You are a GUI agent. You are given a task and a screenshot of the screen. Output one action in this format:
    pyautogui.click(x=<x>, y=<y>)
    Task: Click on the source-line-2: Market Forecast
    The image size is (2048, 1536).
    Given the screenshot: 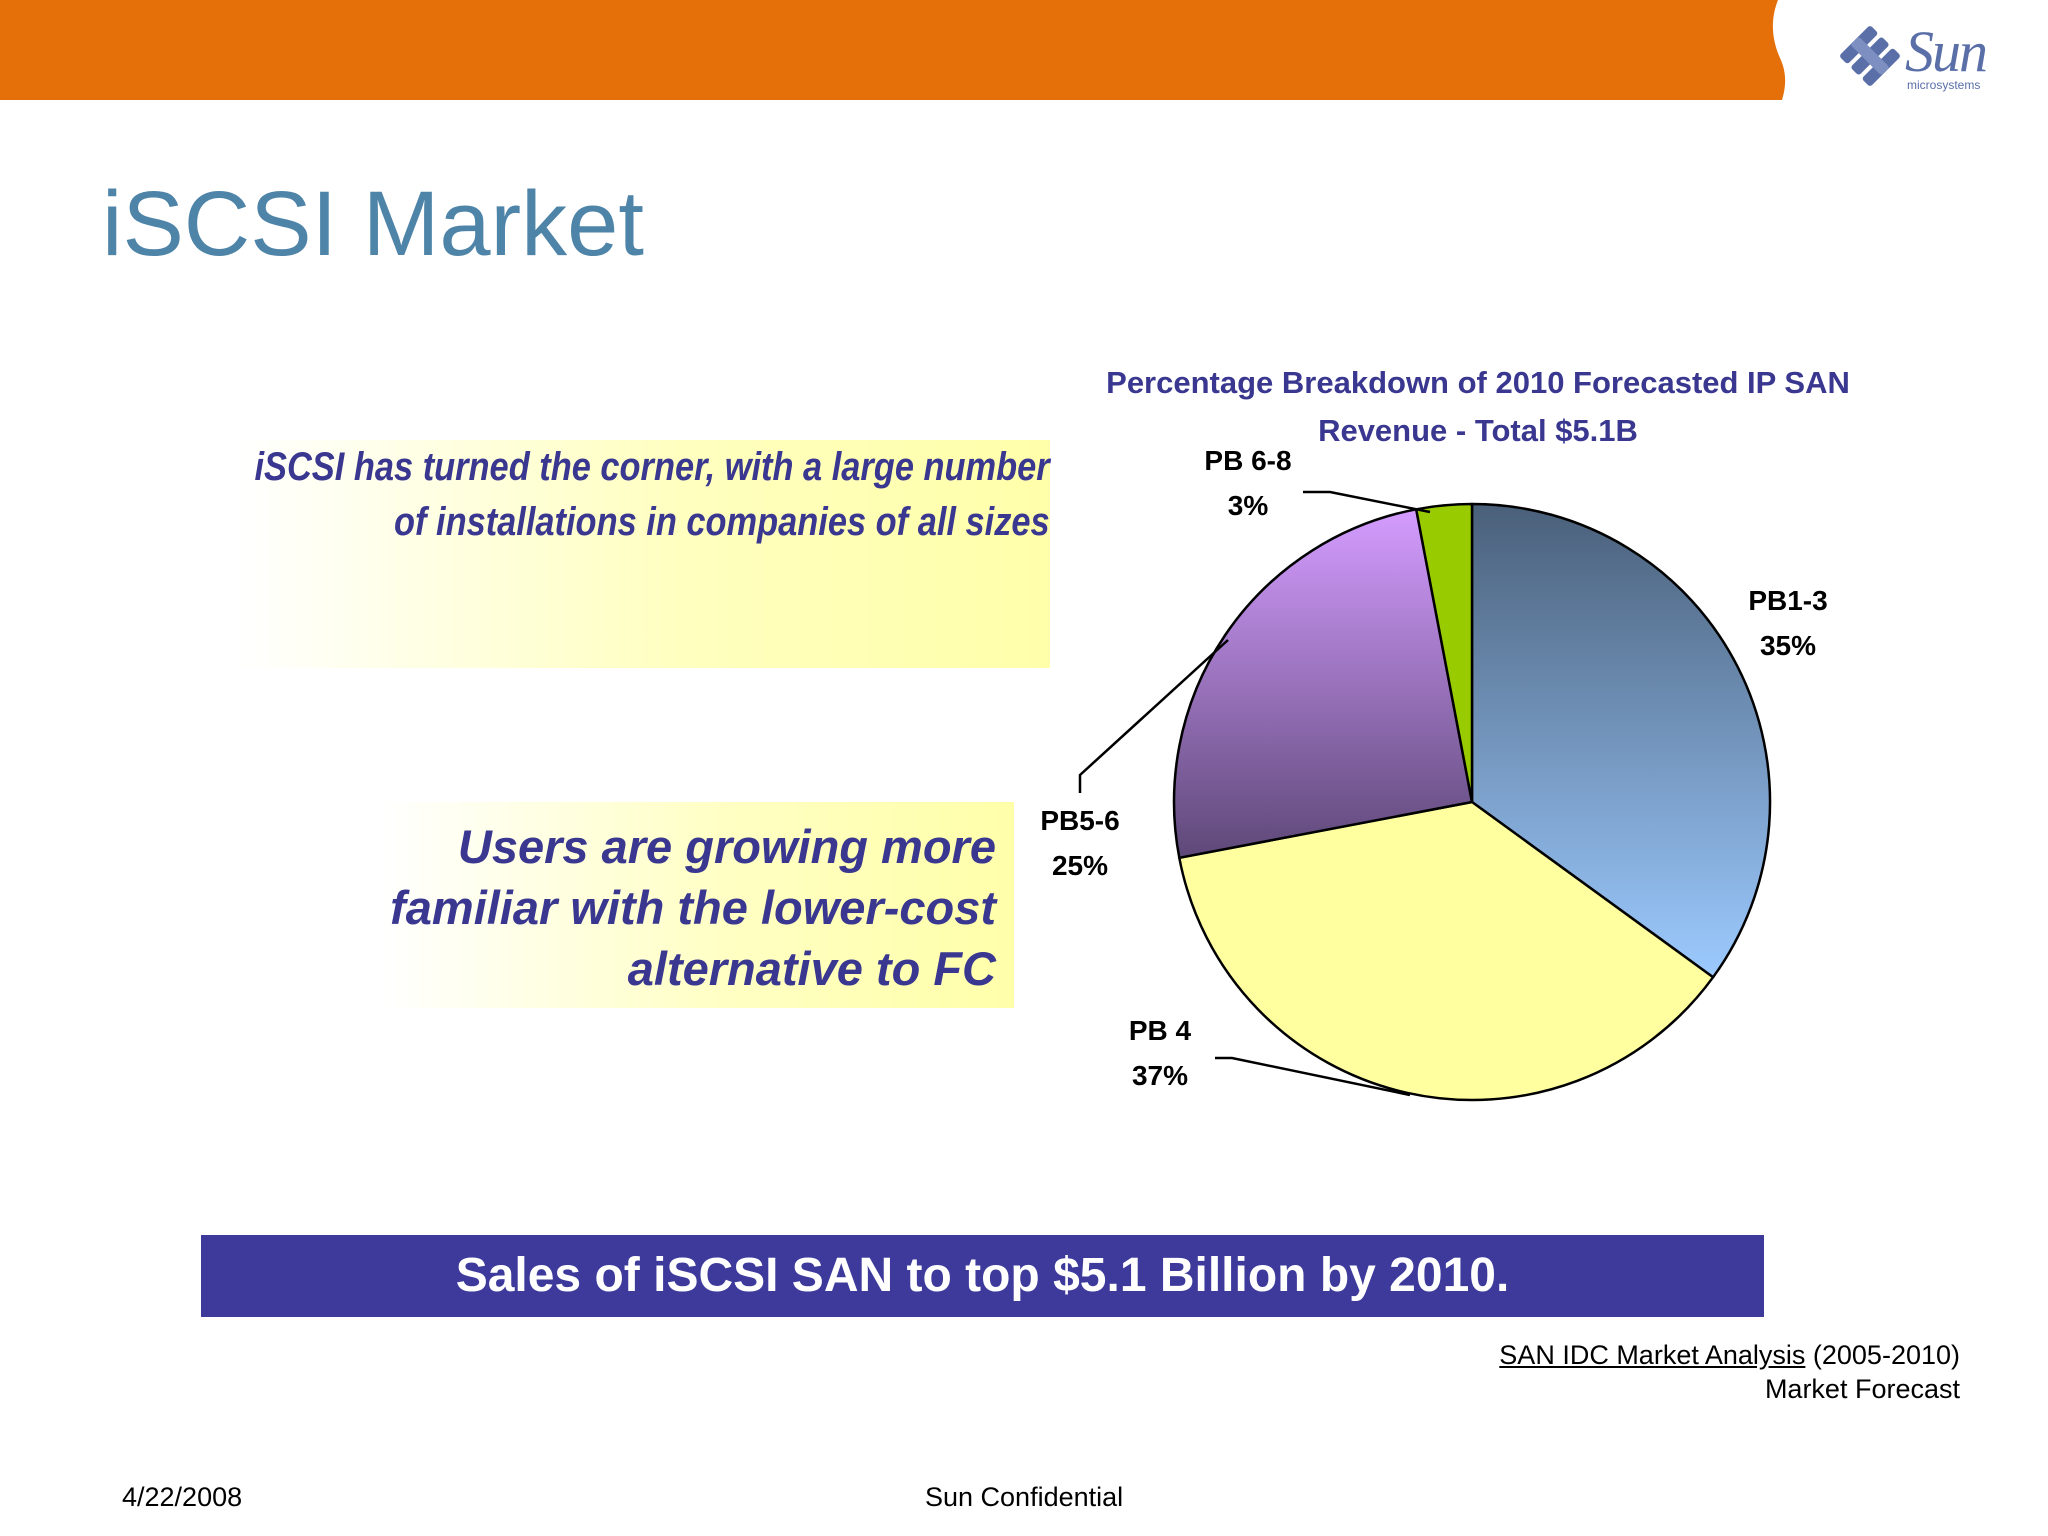 What is the action you would take?
    pyautogui.click(x=1862, y=1389)
    